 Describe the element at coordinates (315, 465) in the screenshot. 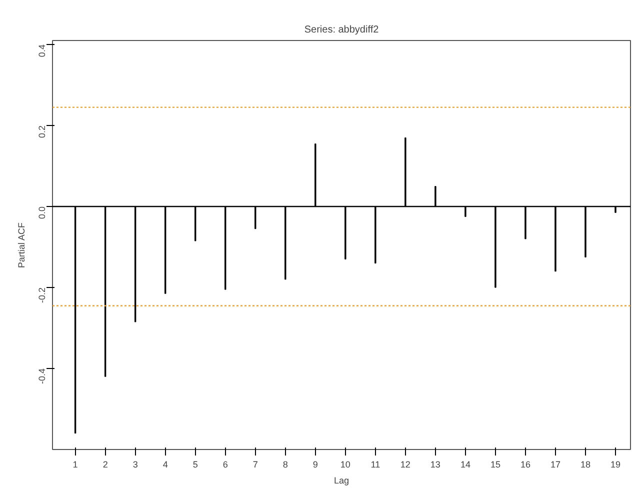

I see `x-tick-label: 9` at that location.